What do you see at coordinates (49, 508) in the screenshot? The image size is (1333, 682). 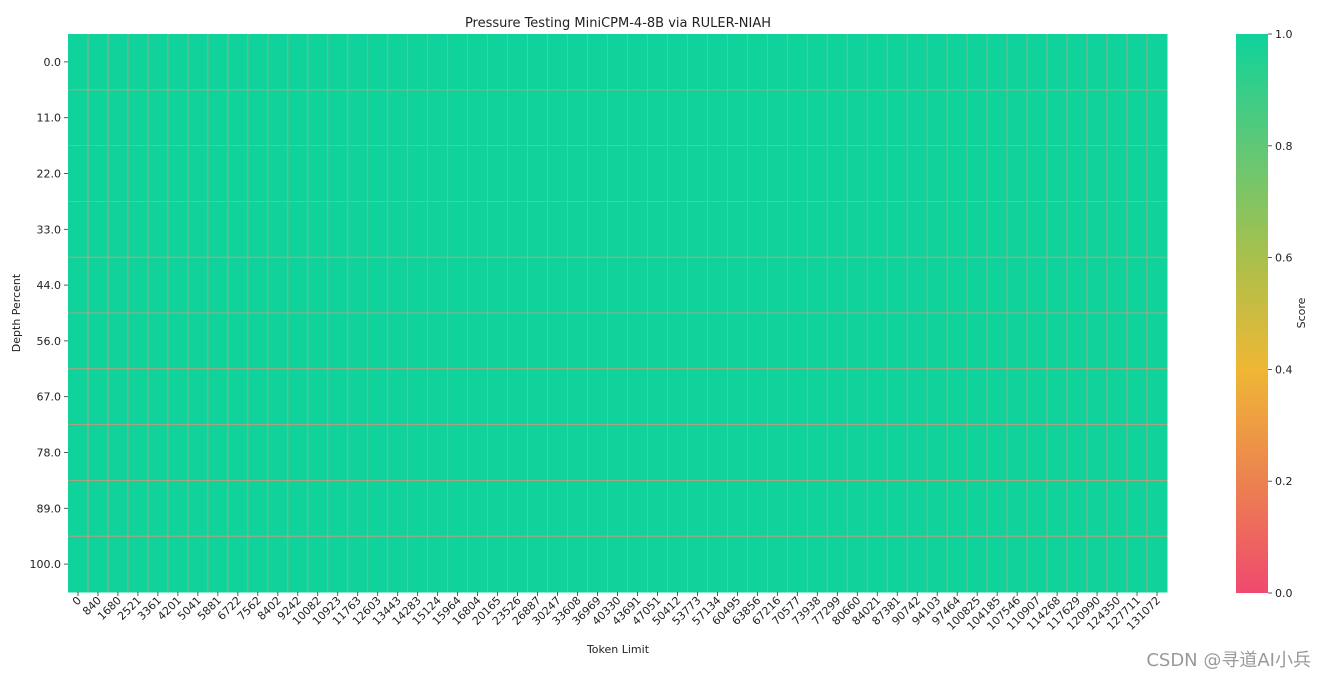 I see `y-tick-label: 89.0` at bounding box center [49, 508].